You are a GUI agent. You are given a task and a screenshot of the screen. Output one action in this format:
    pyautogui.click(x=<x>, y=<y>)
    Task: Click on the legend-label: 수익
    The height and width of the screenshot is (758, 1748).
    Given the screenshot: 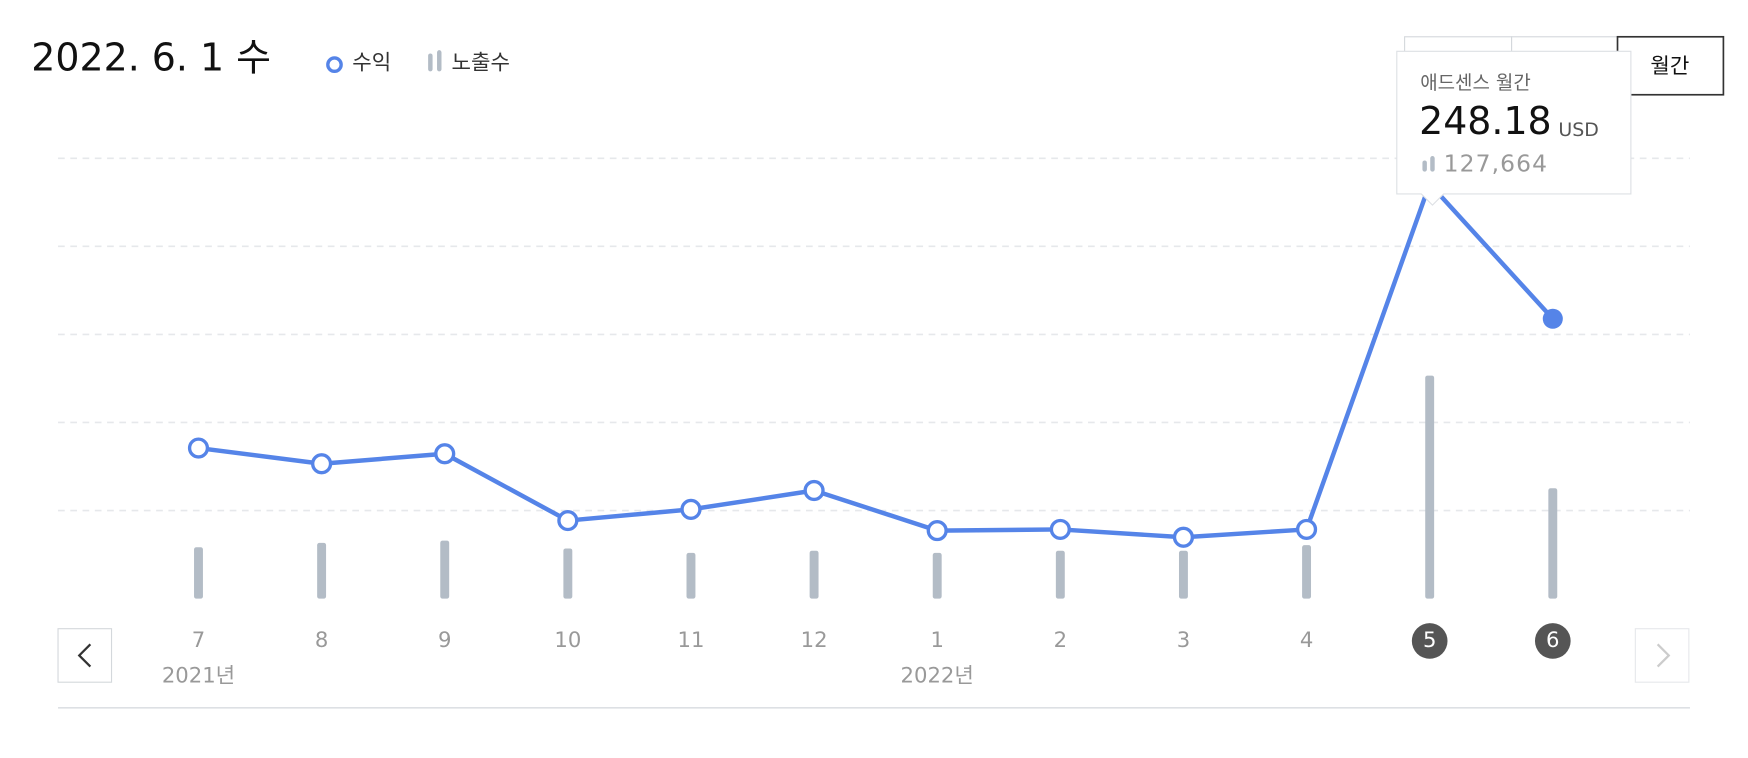 What is the action you would take?
    pyautogui.click(x=371, y=62)
    